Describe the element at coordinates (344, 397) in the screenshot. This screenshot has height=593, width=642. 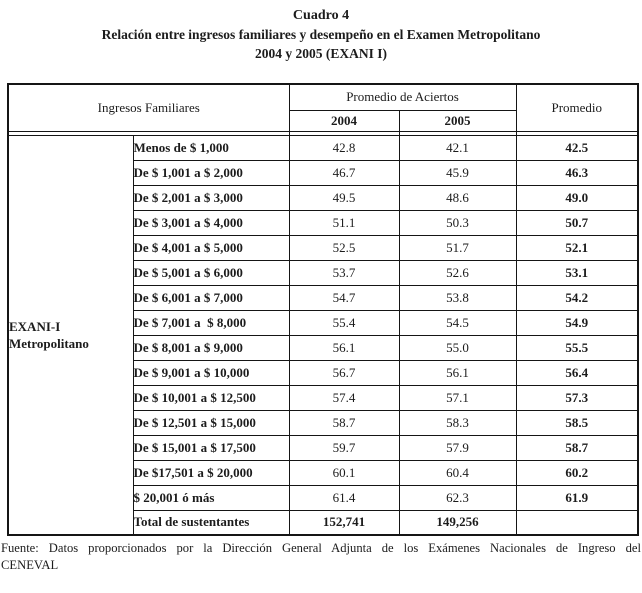
I see `score-2004-cell: 57.4` at that location.